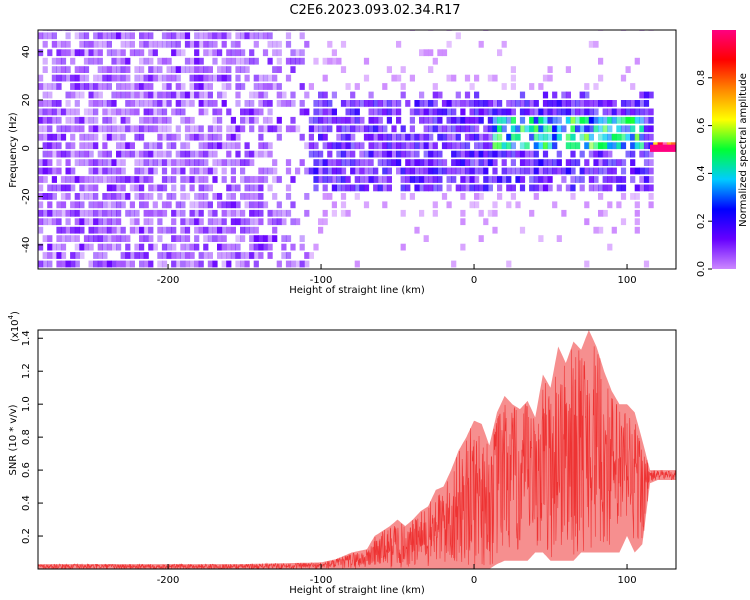 Image resolution: width=750 pixels, height=600 pixels. I want to click on spectrogram-y-axis-label: Frequency (Hz), so click(13, 150).